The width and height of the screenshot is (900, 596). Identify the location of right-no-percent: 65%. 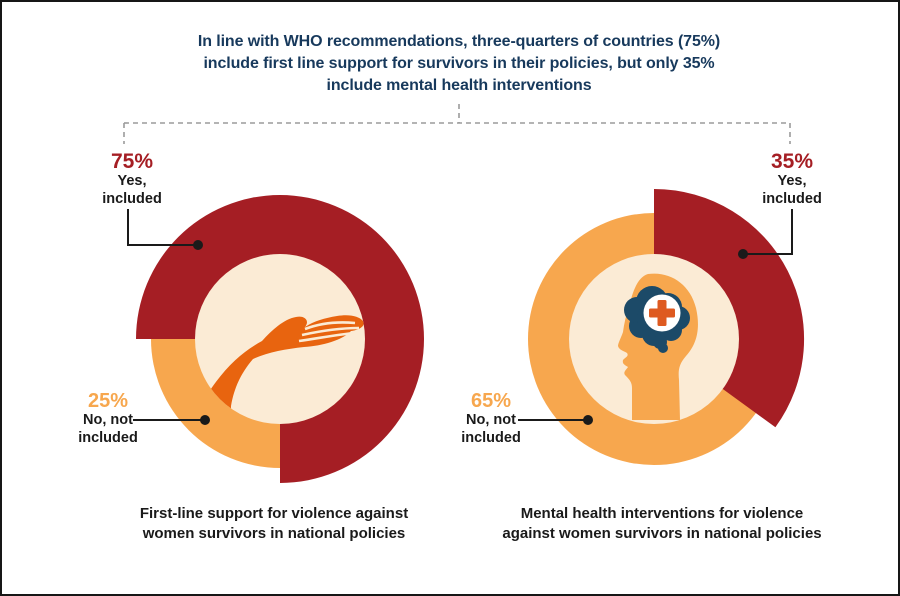
(491, 401).